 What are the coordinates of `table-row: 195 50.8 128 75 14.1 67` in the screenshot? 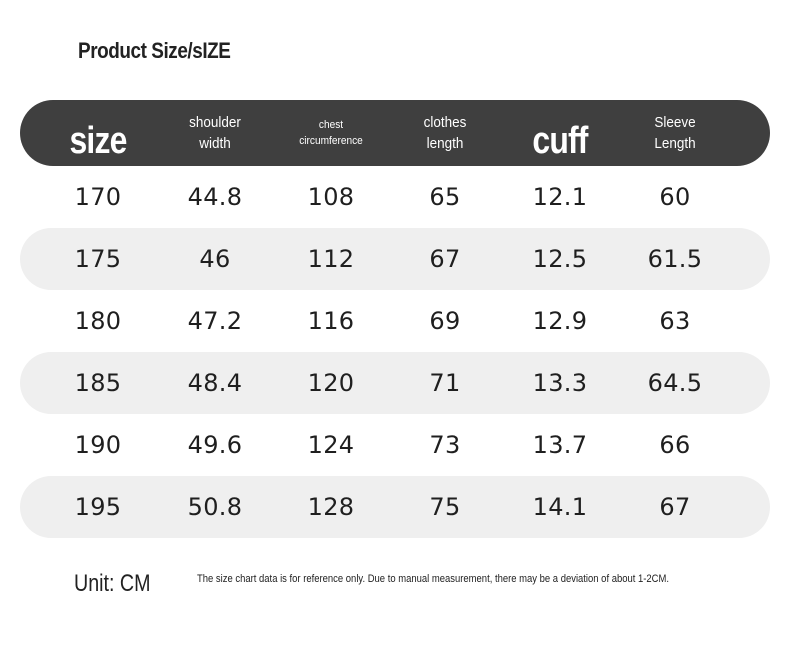 It's located at (395, 507).